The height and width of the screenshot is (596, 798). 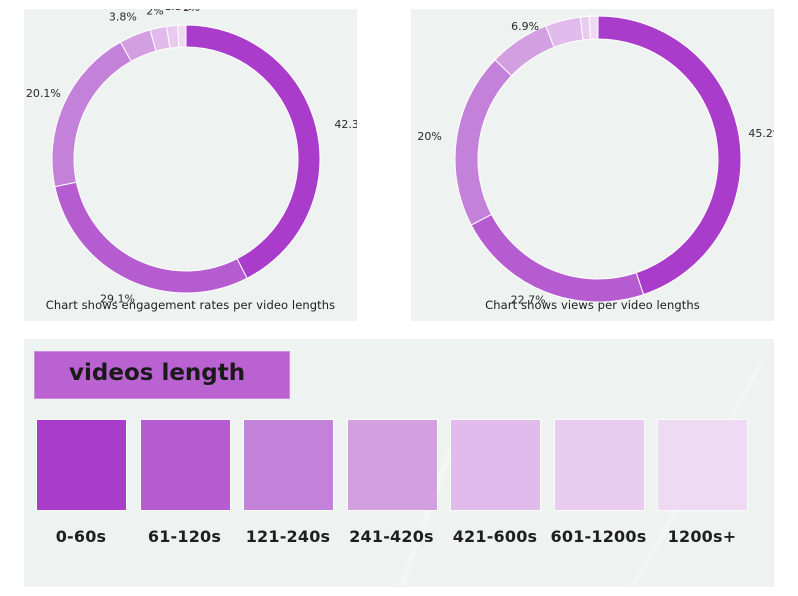 I want to click on legend-swatch-601-1200s, so click(x=599, y=465).